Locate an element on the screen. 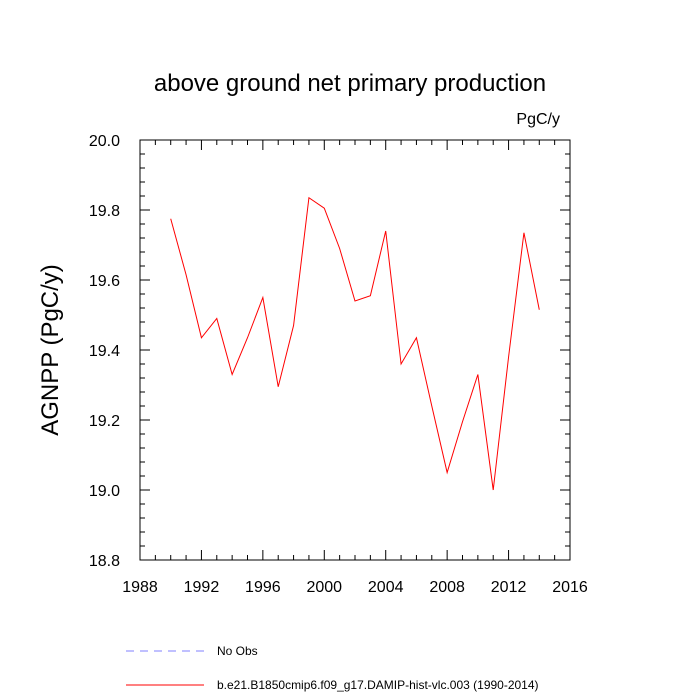  legend-label-1: No Obs is located at coordinates (237, 651).